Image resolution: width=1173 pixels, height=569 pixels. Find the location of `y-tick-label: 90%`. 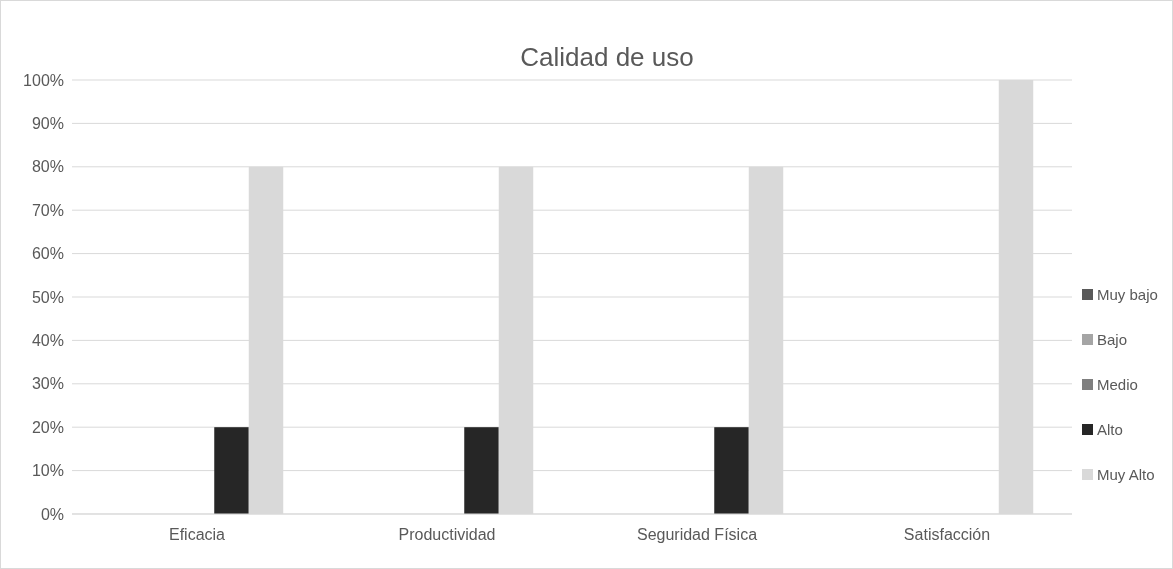

y-tick-label: 90% is located at coordinates (47, 123).